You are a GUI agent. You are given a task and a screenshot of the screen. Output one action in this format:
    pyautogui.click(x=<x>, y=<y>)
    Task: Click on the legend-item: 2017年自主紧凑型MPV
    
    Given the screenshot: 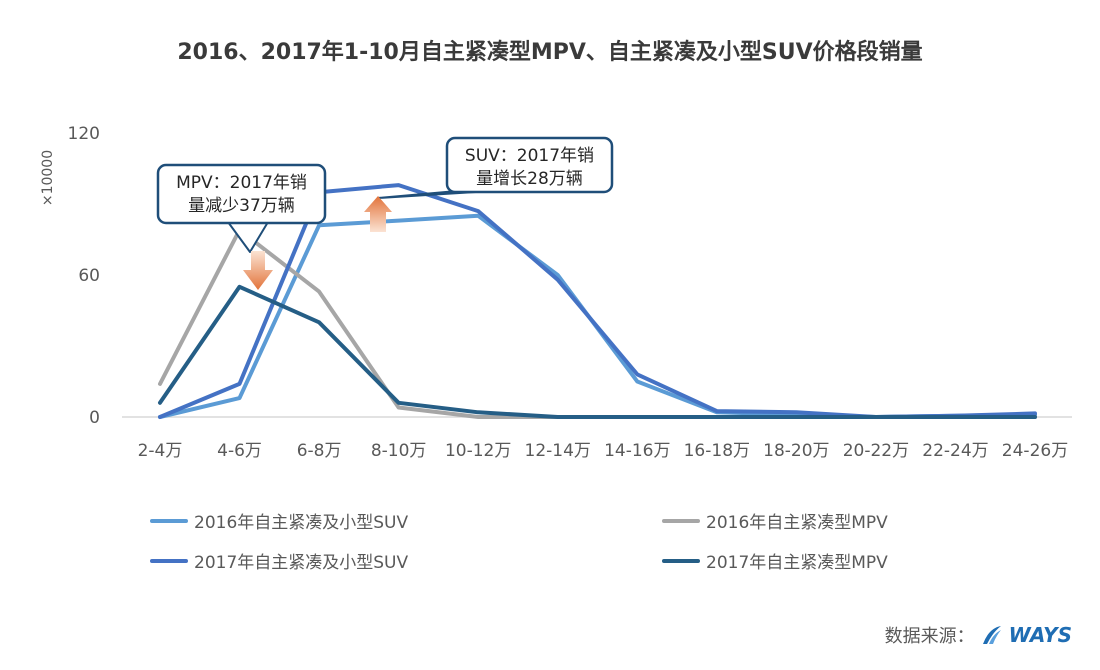 What is the action you would take?
    pyautogui.click(x=775, y=560)
    